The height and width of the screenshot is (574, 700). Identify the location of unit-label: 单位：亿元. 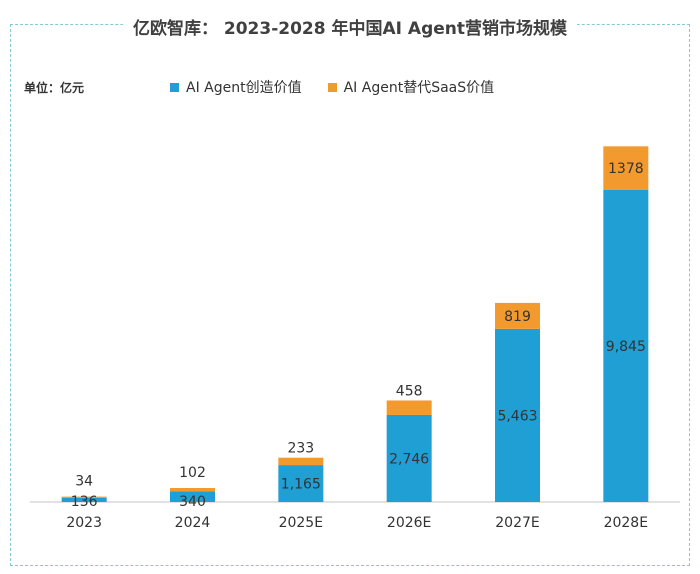
(54, 88).